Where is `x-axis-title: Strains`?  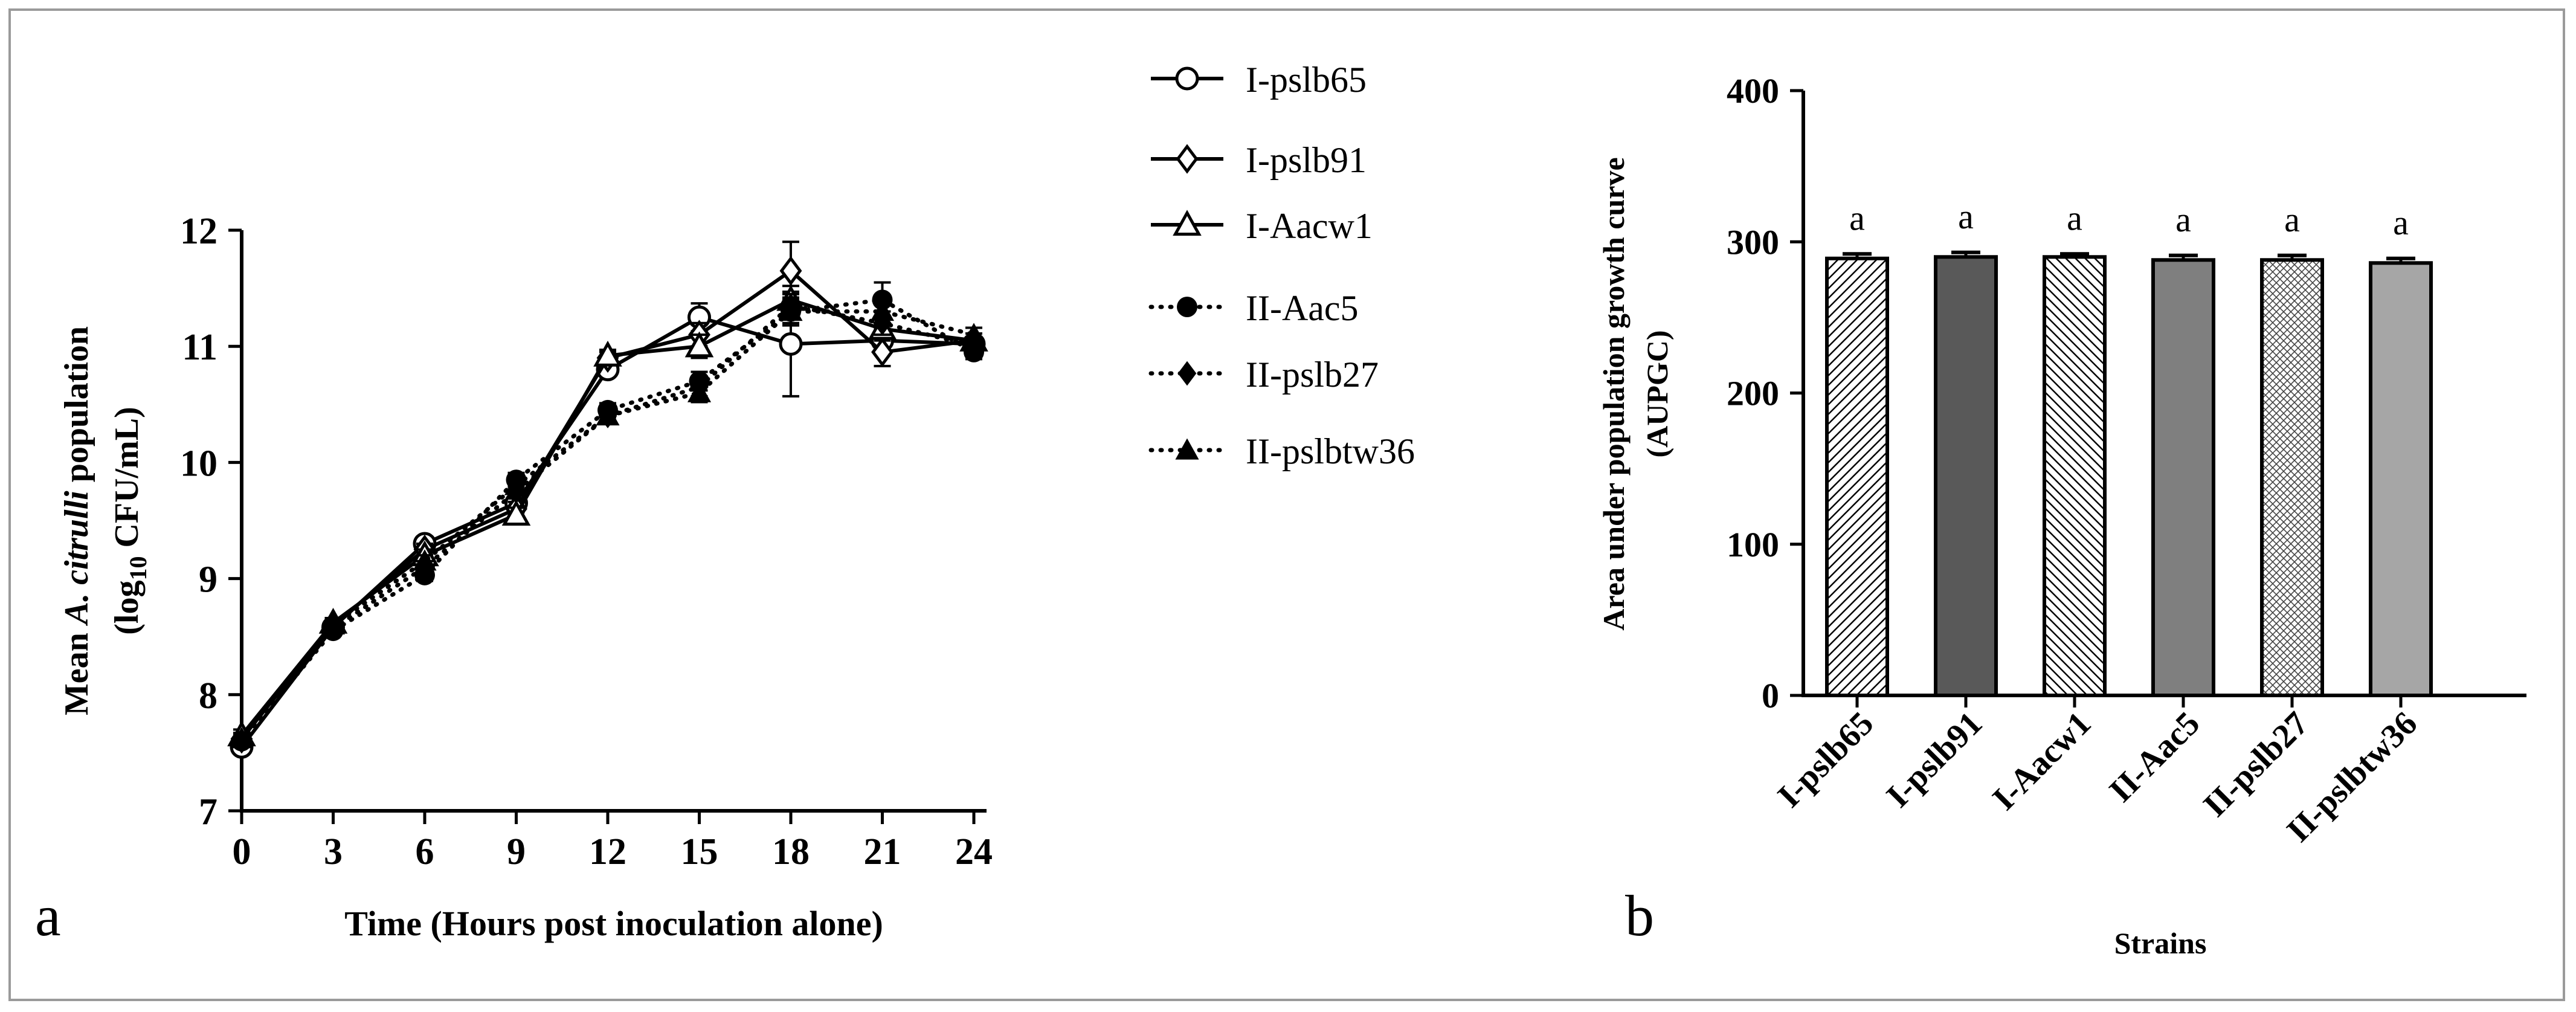
x-axis-title: Strains is located at coordinates (2160, 943).